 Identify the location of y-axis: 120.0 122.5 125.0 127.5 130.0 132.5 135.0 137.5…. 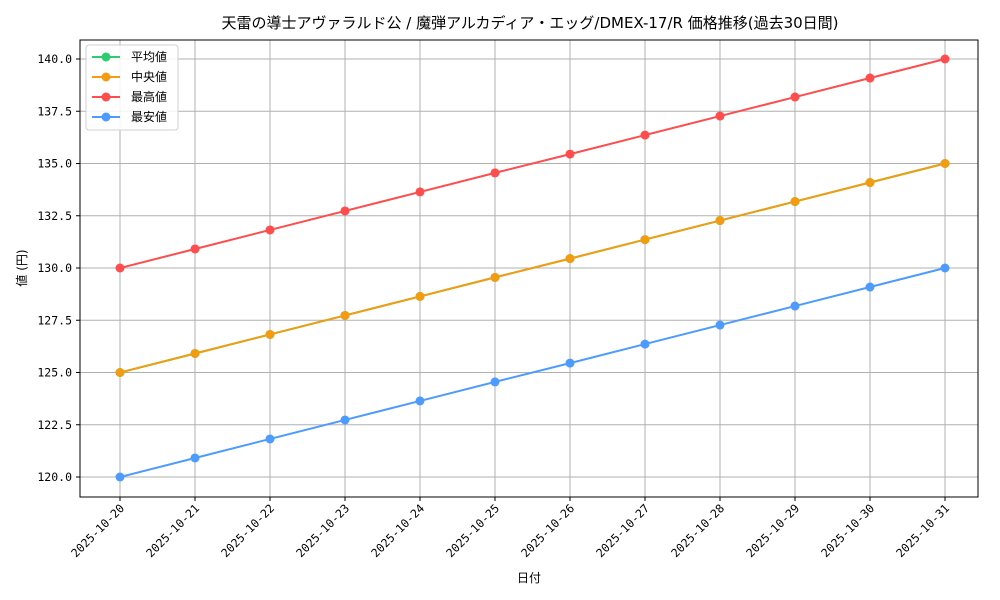
(58, 268).